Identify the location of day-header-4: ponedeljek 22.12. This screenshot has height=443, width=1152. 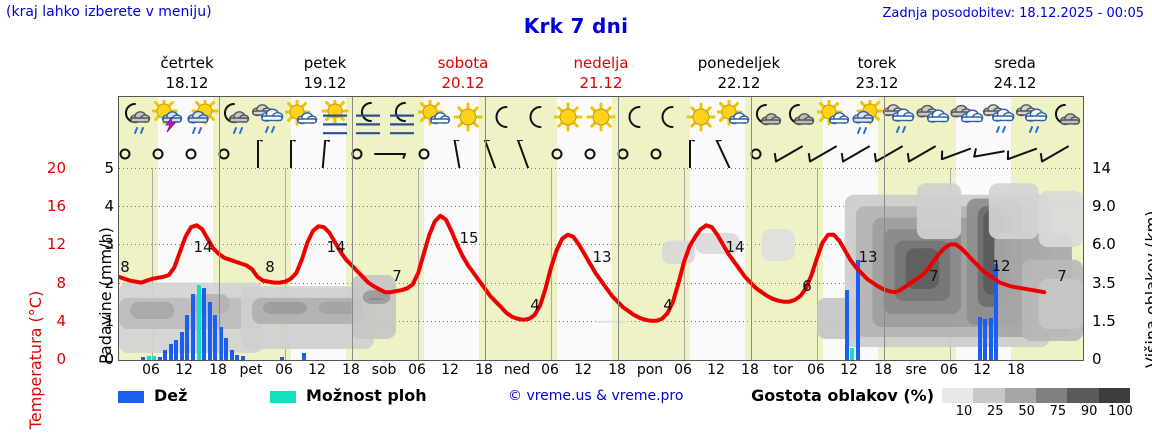
(739, 74).